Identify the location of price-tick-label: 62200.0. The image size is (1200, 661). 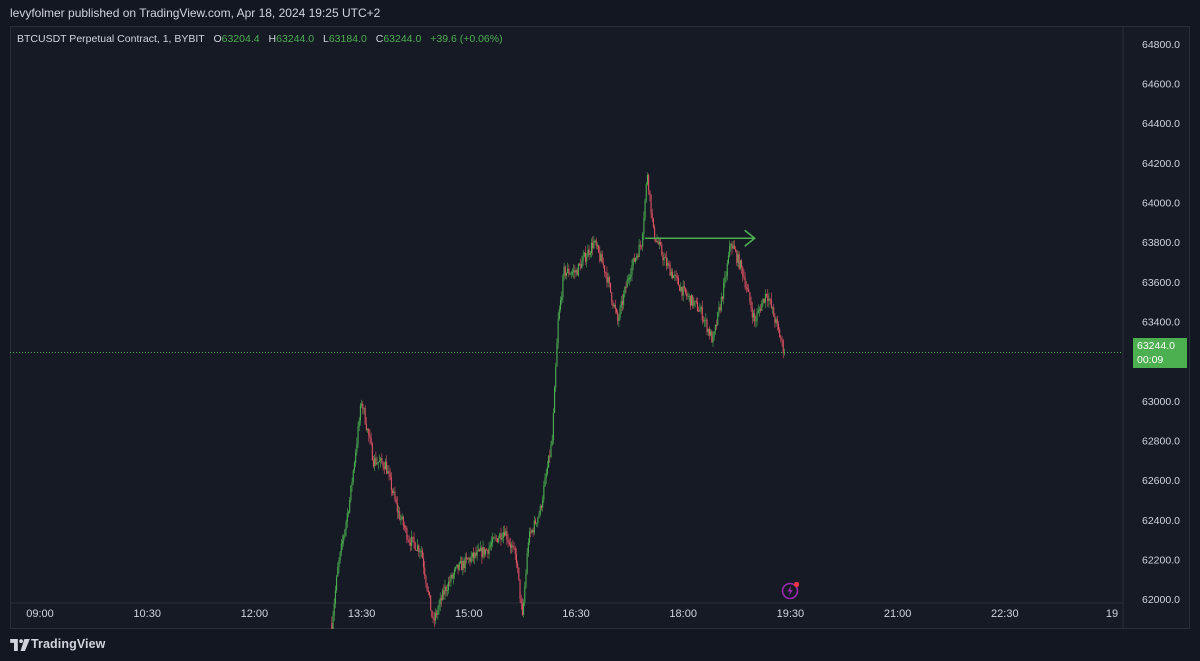
(1161, 561).